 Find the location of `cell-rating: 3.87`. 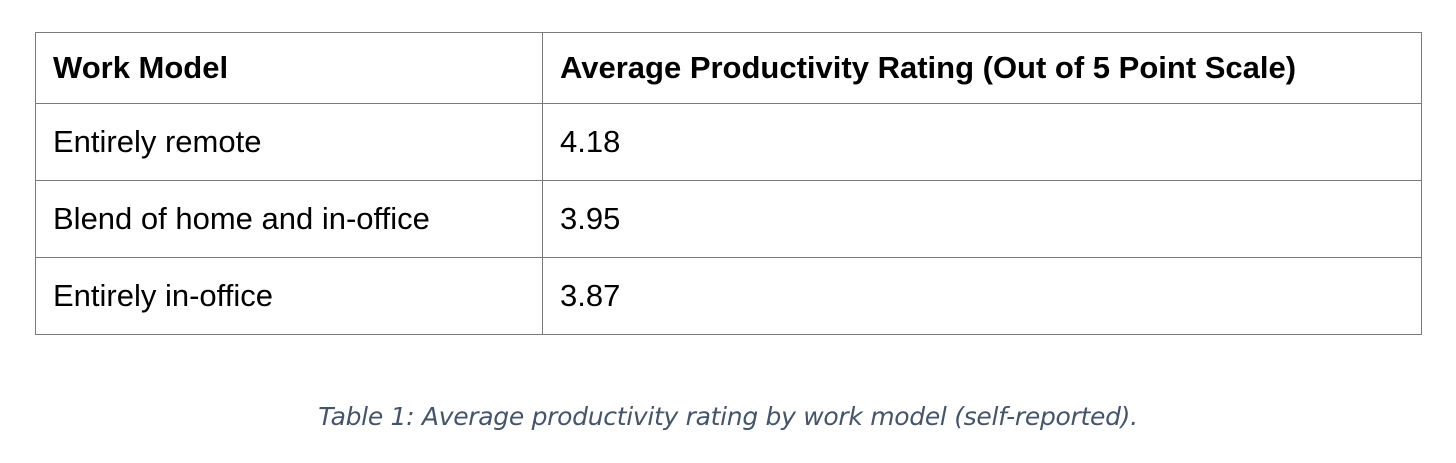

cell-rating: 3.87 is located at coordinates (982, 296).